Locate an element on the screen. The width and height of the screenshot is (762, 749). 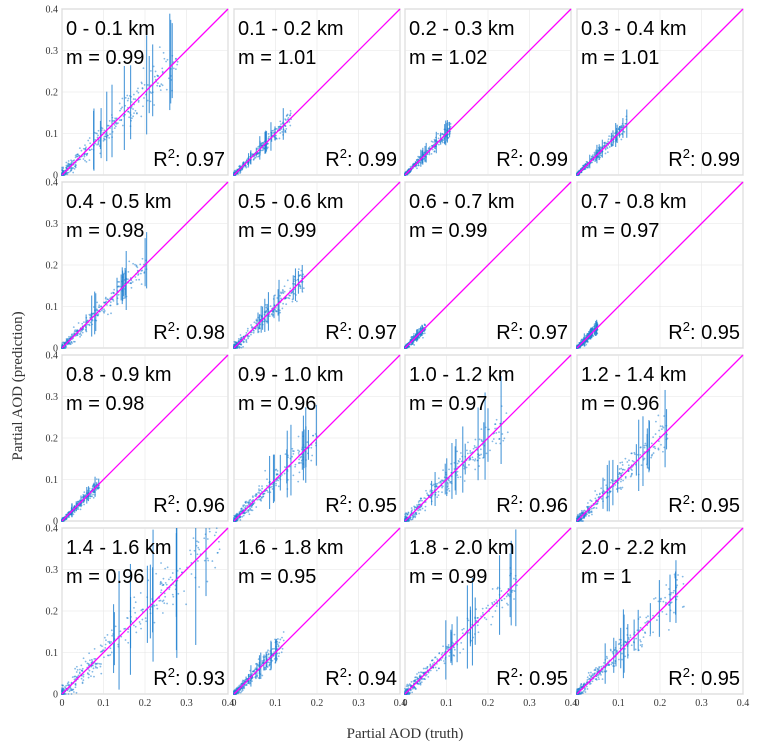
r2-value: : 0.95 is located at coordinates (372, 506).